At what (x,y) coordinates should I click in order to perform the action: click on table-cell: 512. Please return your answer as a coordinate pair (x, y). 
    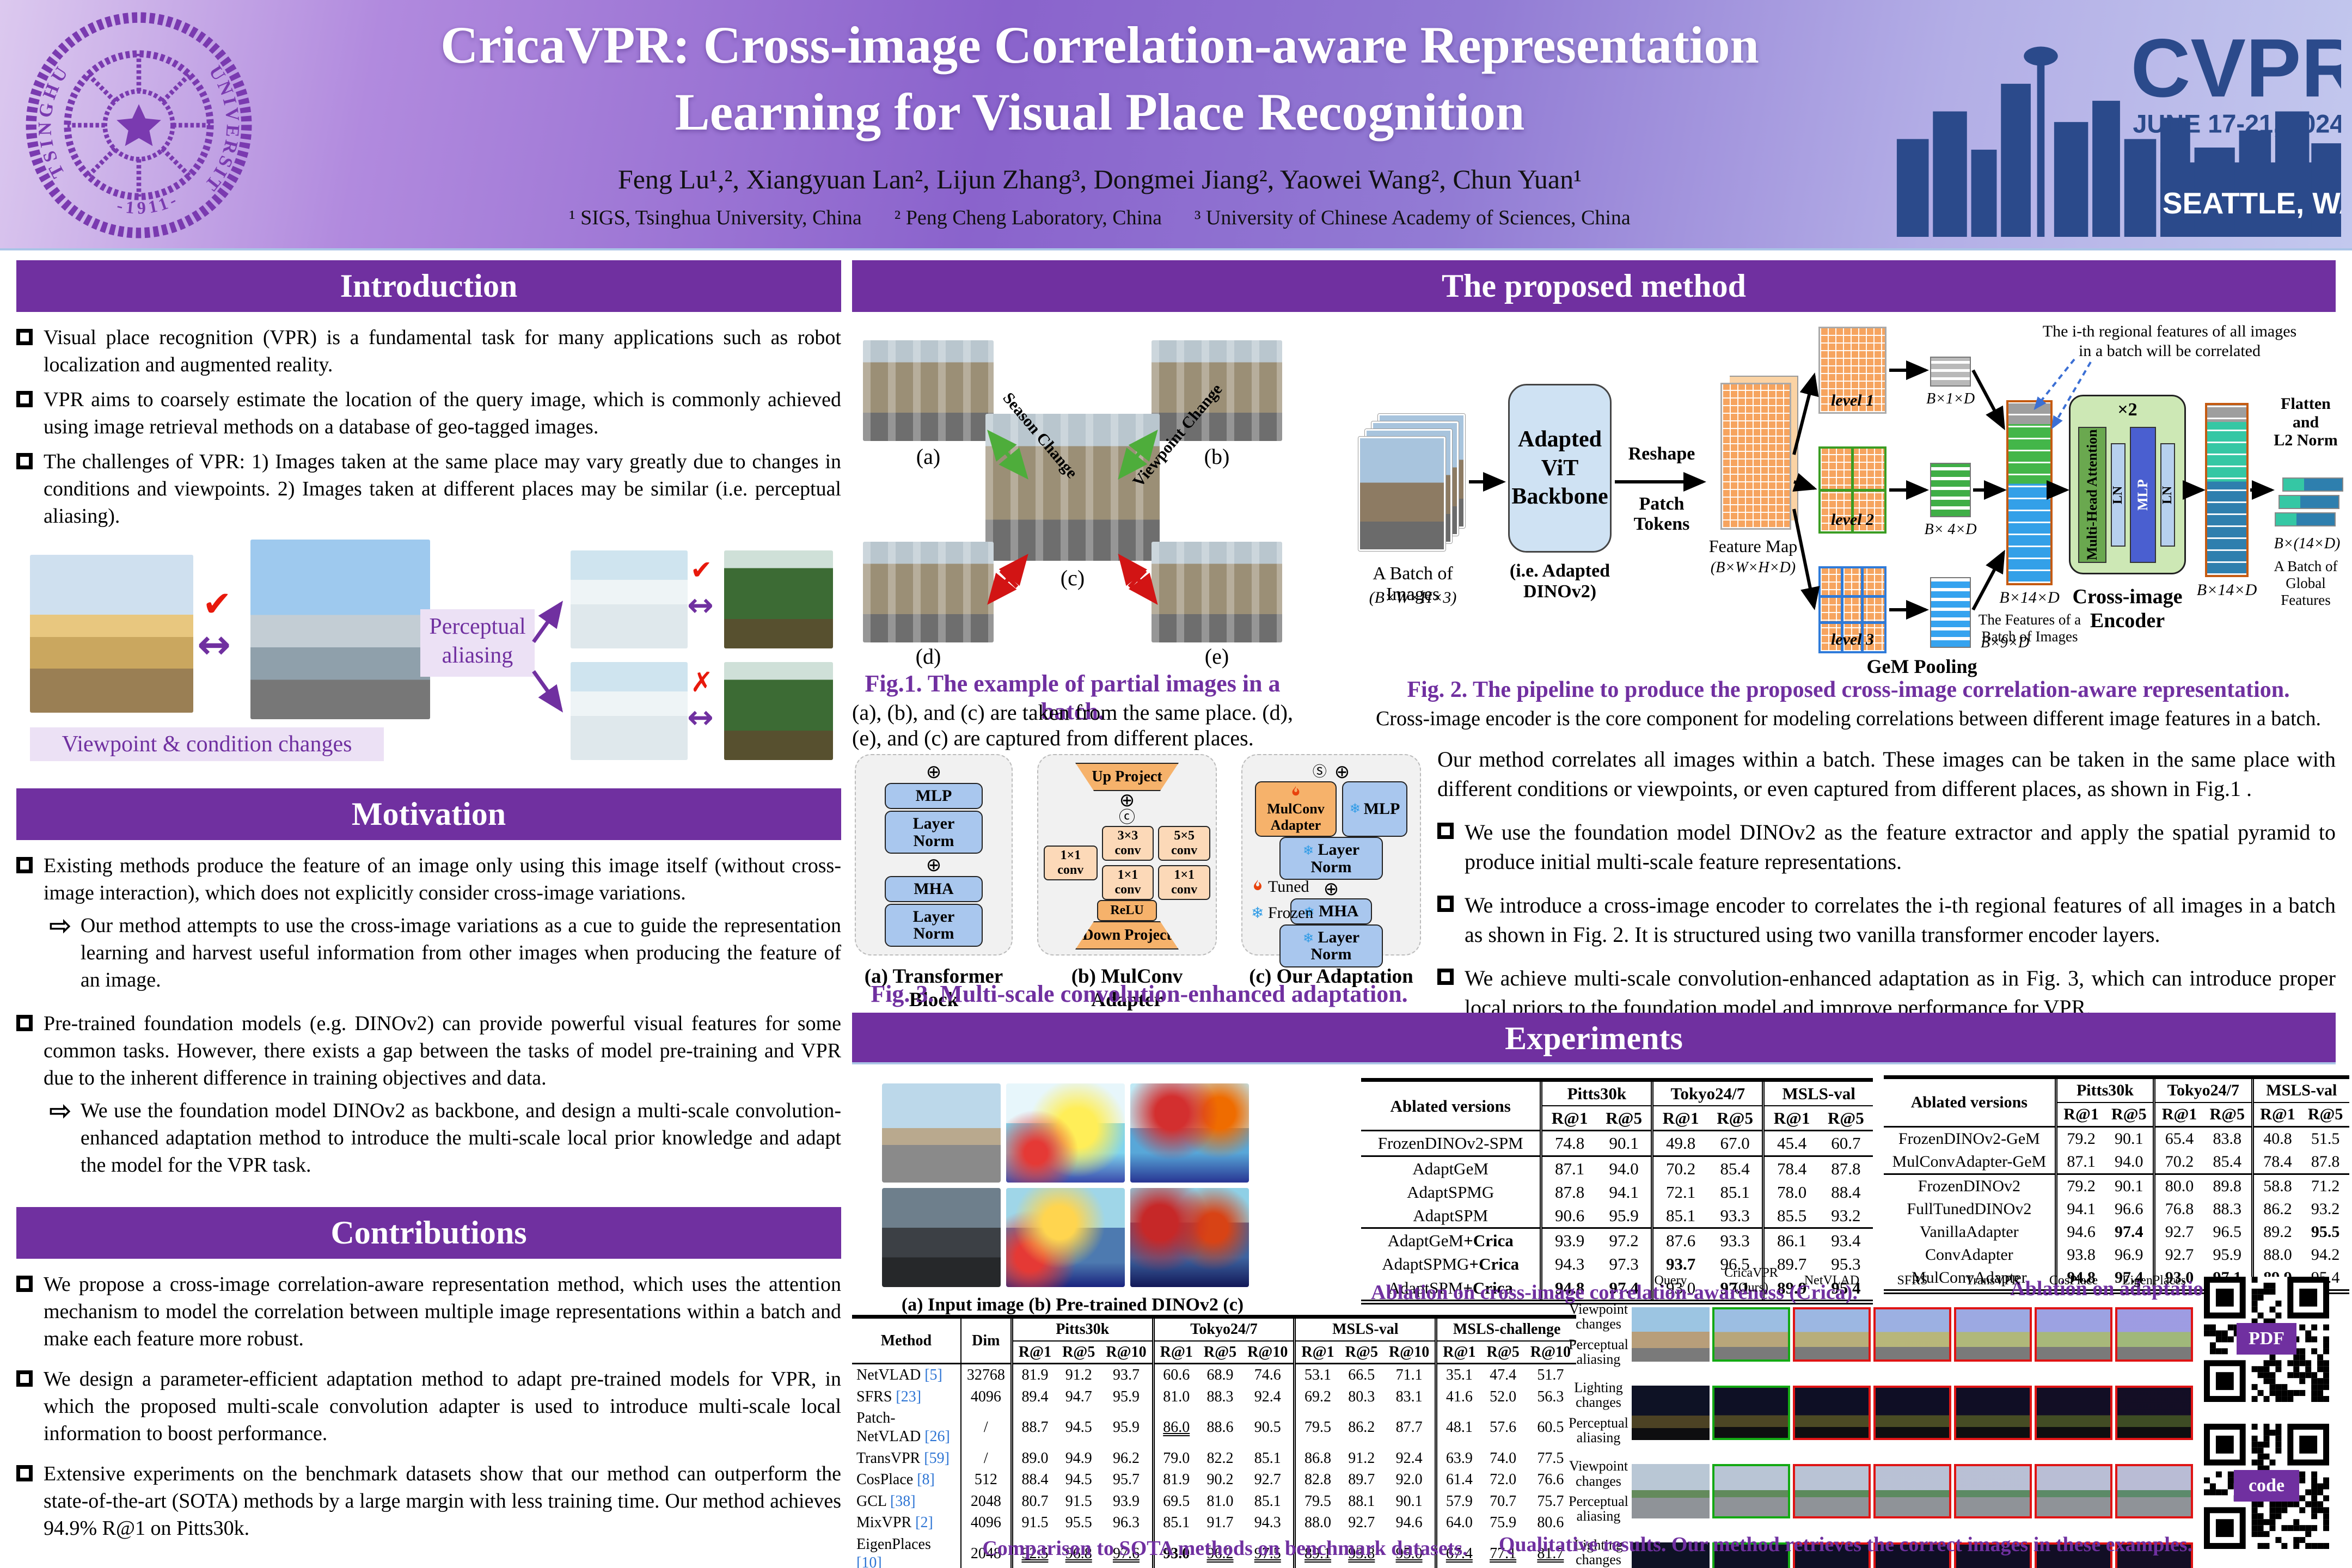
    Looking at the image, I should click on (986, 1480).